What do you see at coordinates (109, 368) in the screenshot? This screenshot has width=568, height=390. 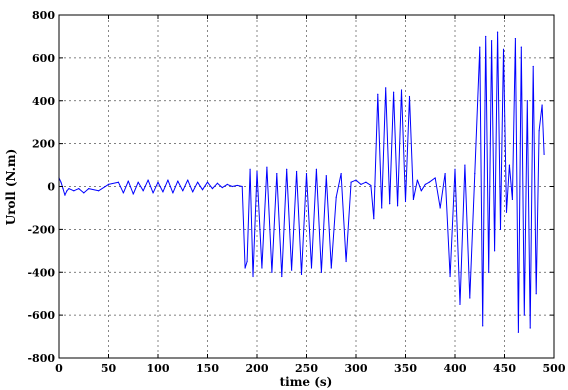 I see `x-tick-label: 50` at bounding box center [109, 368].